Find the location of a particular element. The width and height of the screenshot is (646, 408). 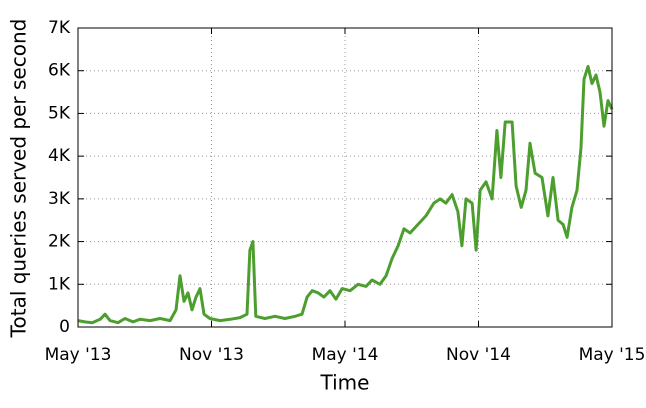

x-tick-label: Nov '13 is located at coordinates (211, 355).